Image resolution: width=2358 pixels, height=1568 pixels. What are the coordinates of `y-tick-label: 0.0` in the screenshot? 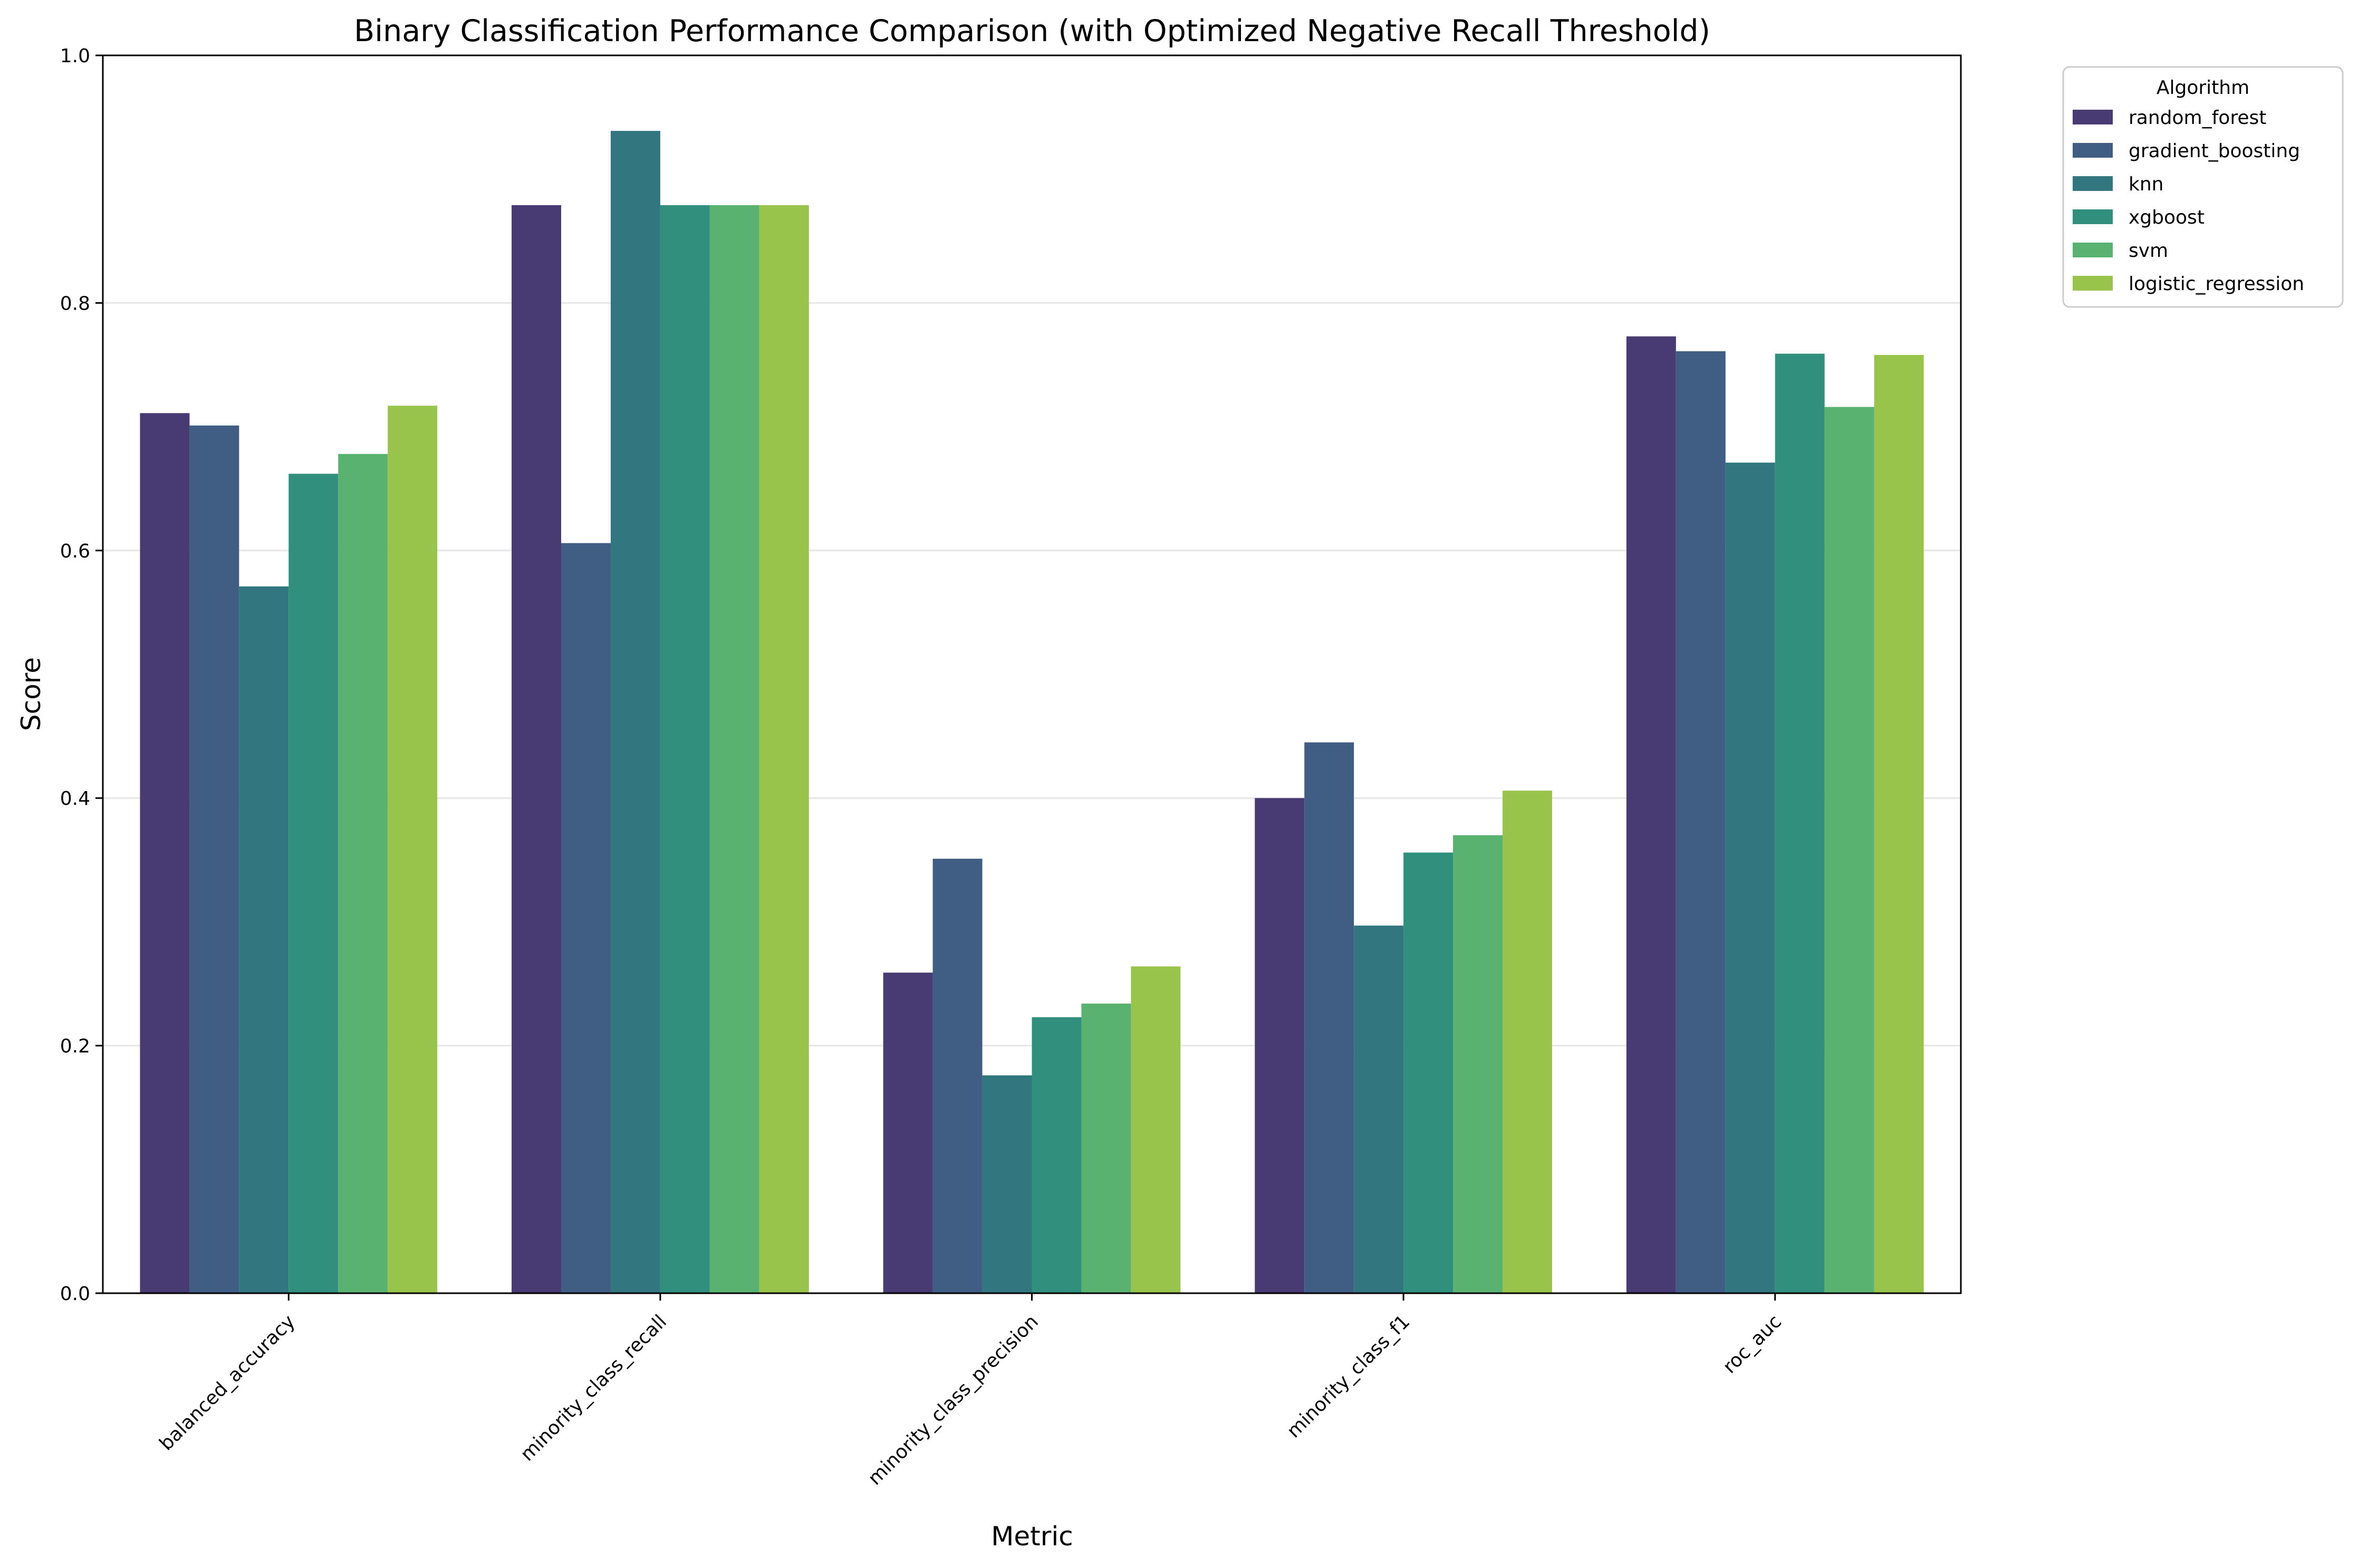 It's located at (75, 1294).